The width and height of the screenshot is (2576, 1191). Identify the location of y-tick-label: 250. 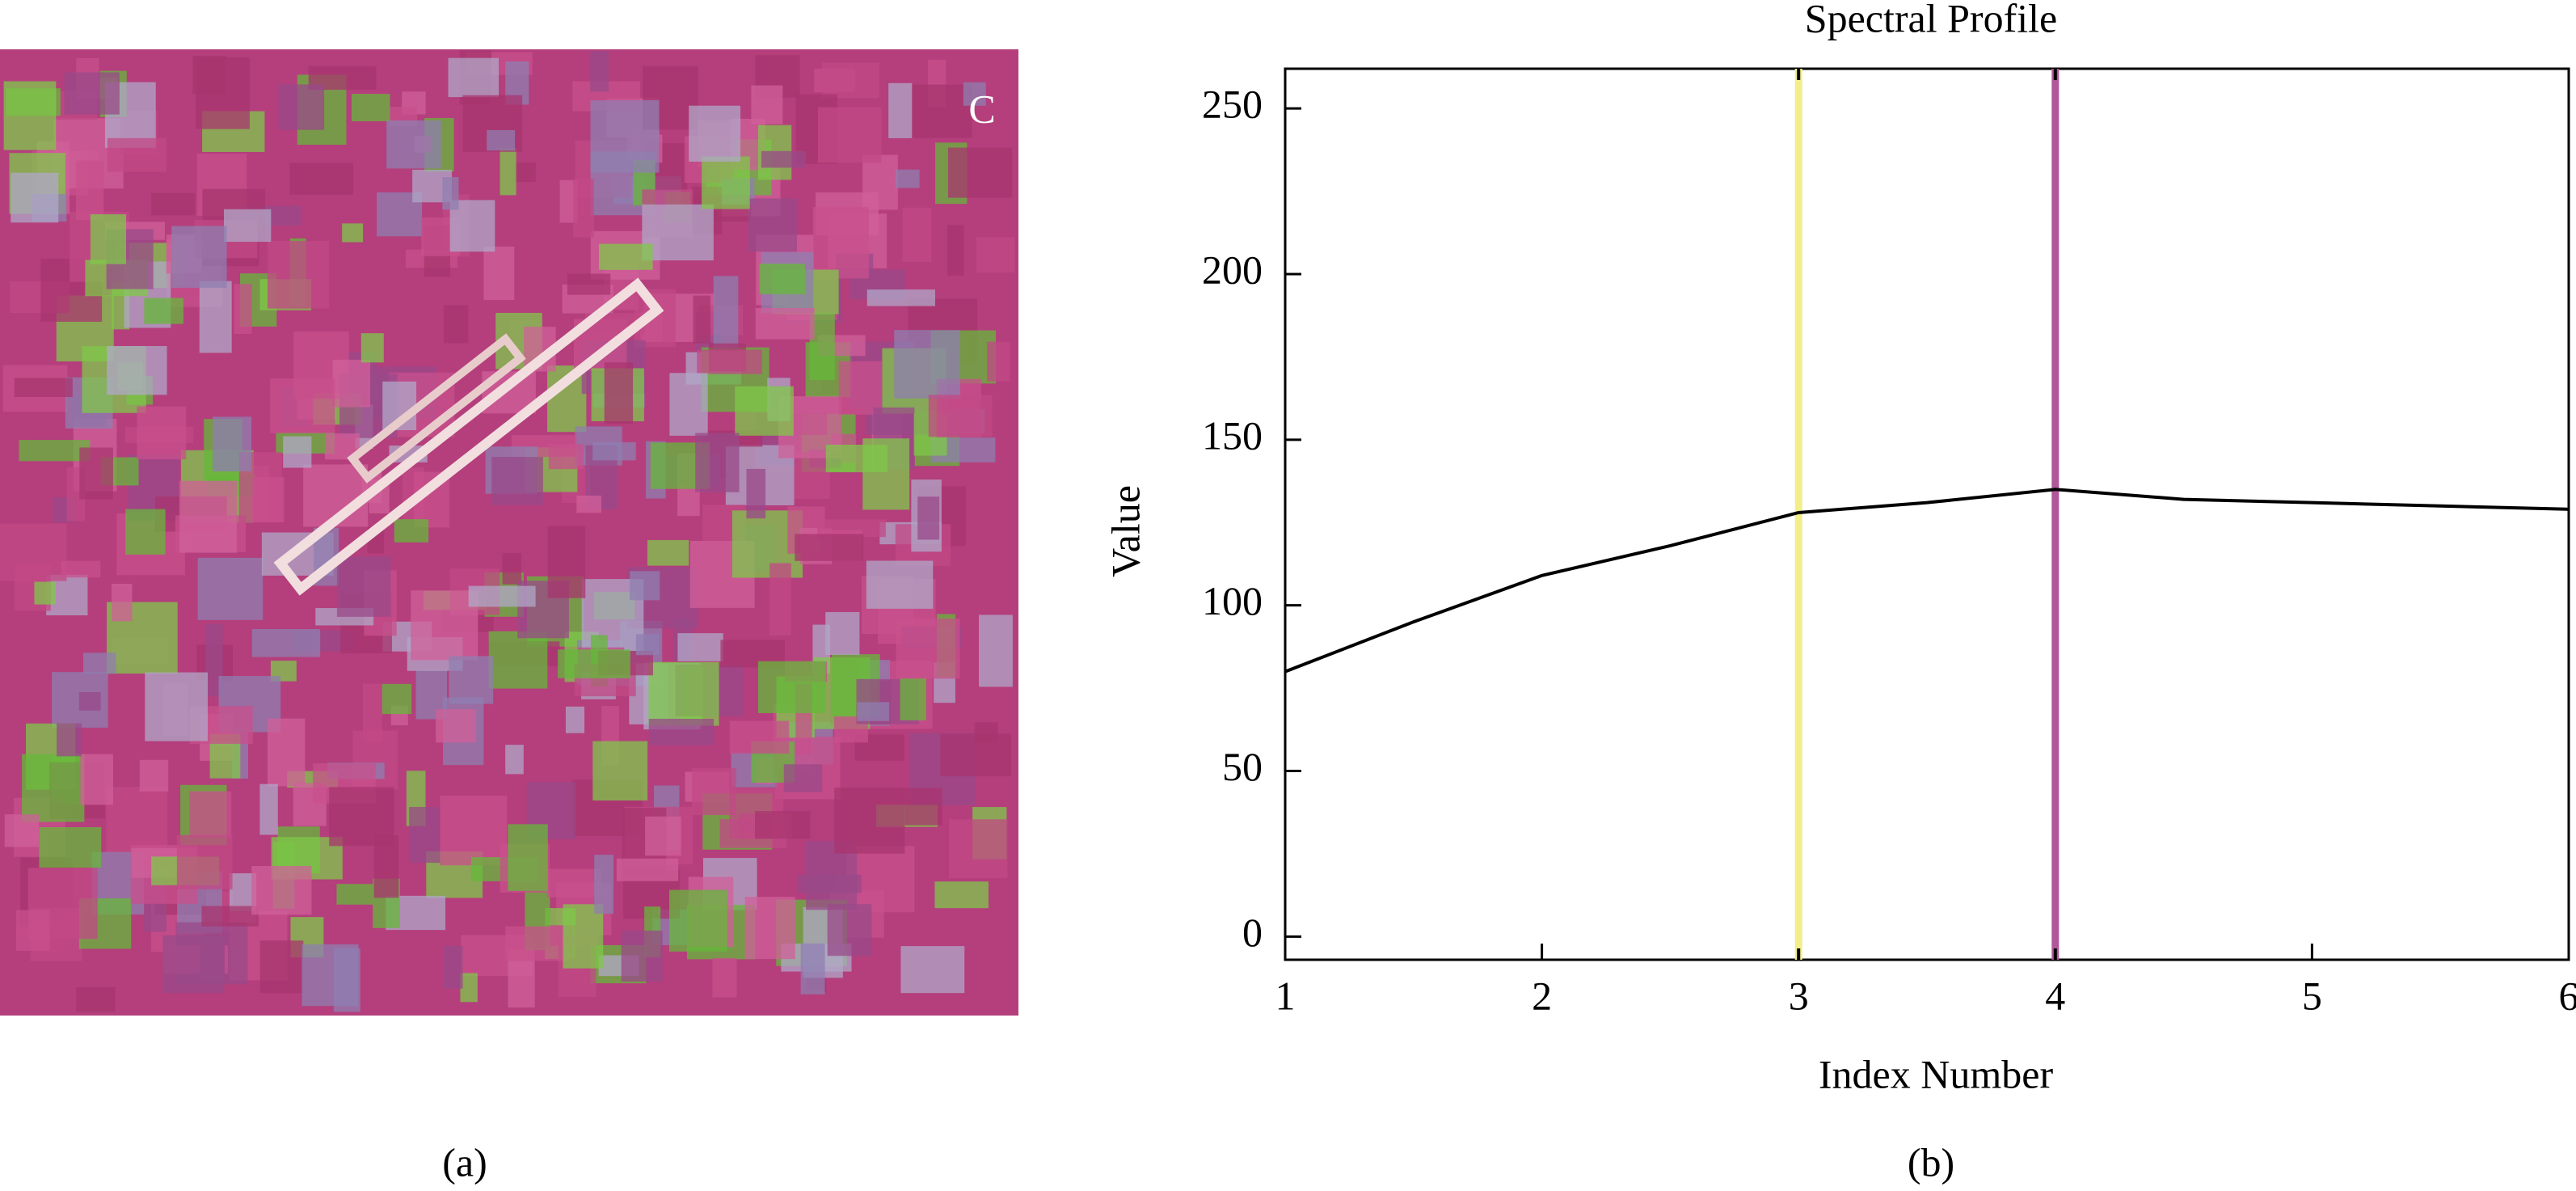
(1233, 104).